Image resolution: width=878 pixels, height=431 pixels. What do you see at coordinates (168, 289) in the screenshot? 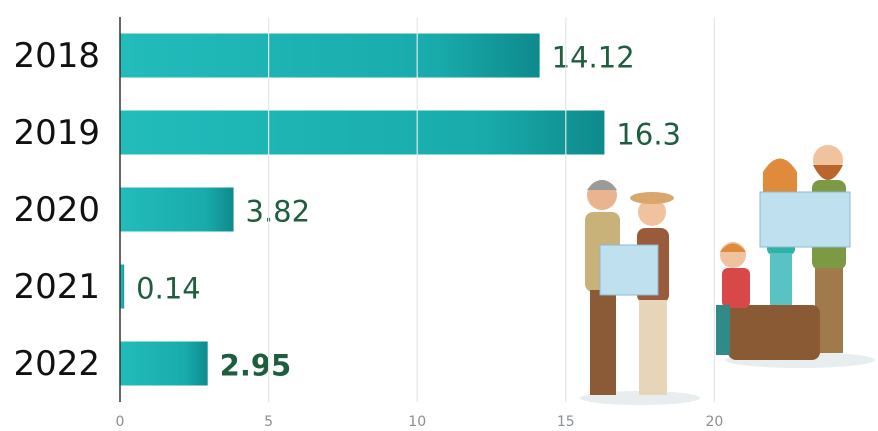
I see `data-label: 0.14` at bounding box center [168, 289].